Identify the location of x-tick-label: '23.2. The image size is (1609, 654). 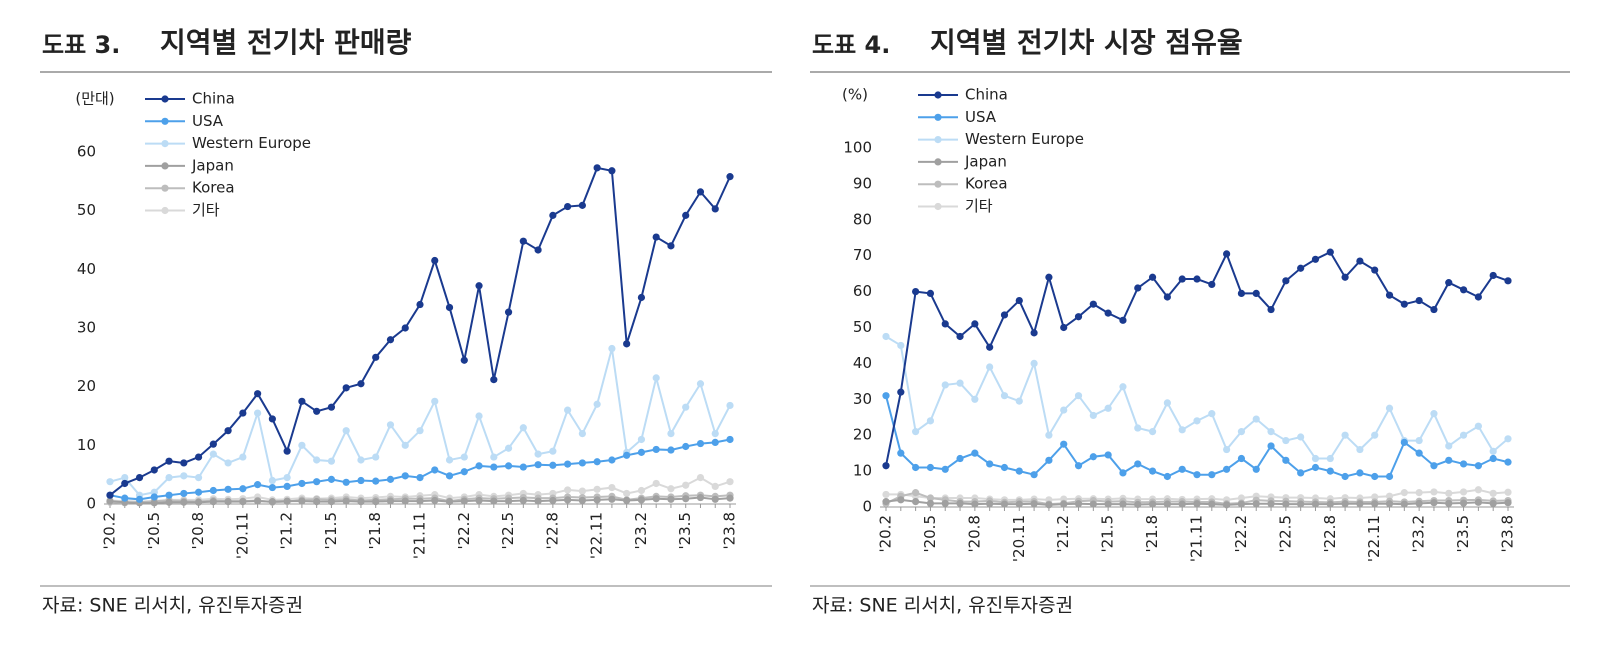
(1419, 534).